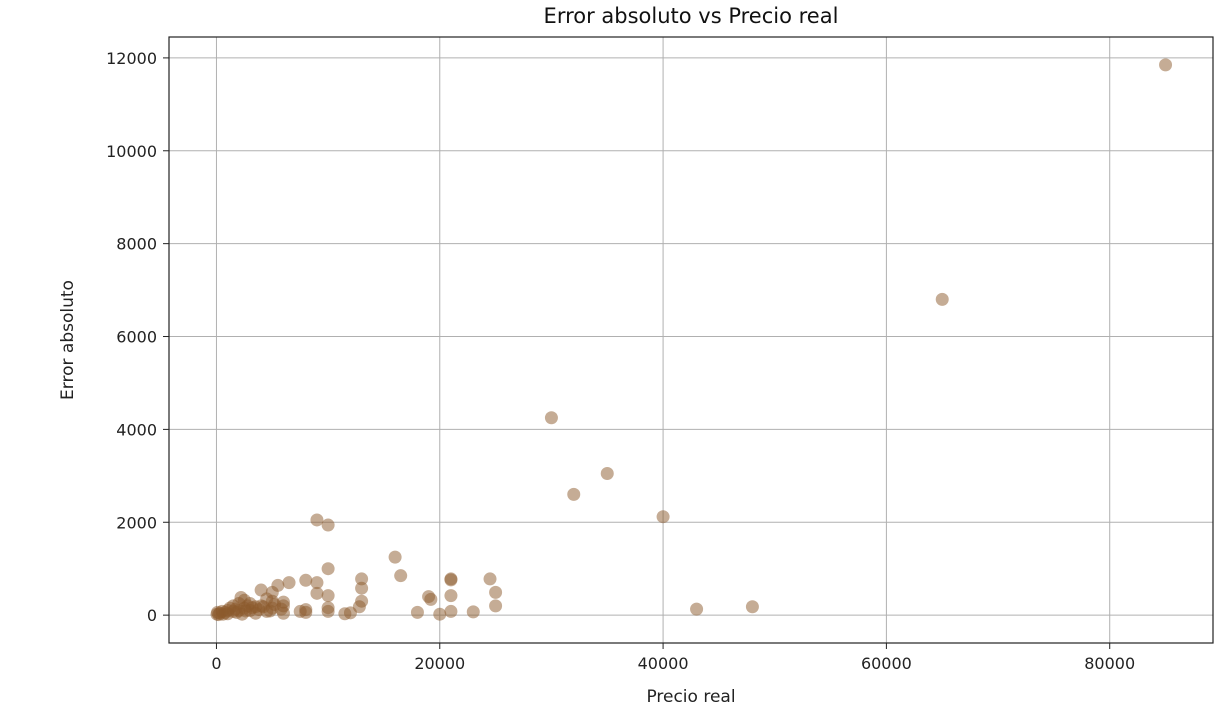 This screenshot has height=705, width=1216. What do you see at coordinates (136, 337) in the screenshot?
I see `y-tick-label: 6000` at bounding box center [136, 337].